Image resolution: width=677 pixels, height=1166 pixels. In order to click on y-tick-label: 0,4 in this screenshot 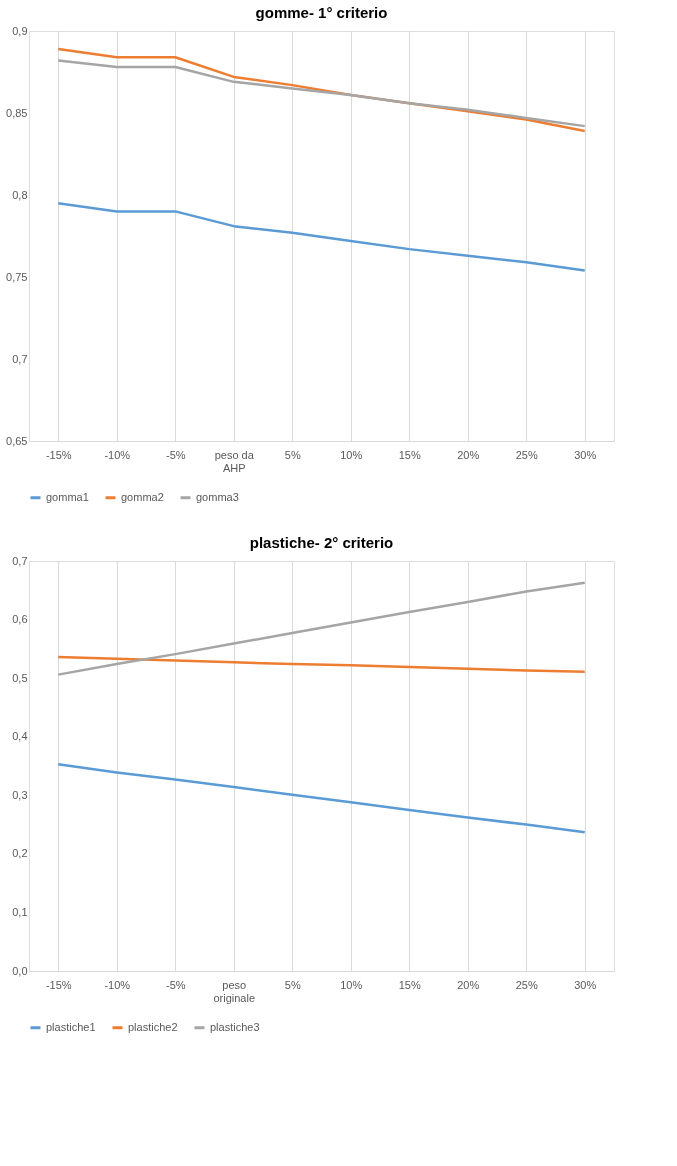, I will do `click(20, 736)`.